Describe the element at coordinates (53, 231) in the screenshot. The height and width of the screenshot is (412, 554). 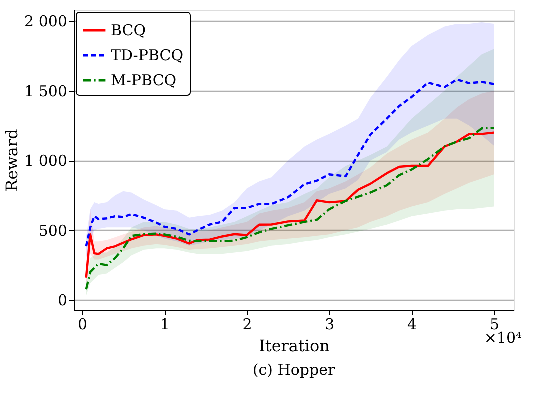
I see `y-tick-label: 500` at that location.